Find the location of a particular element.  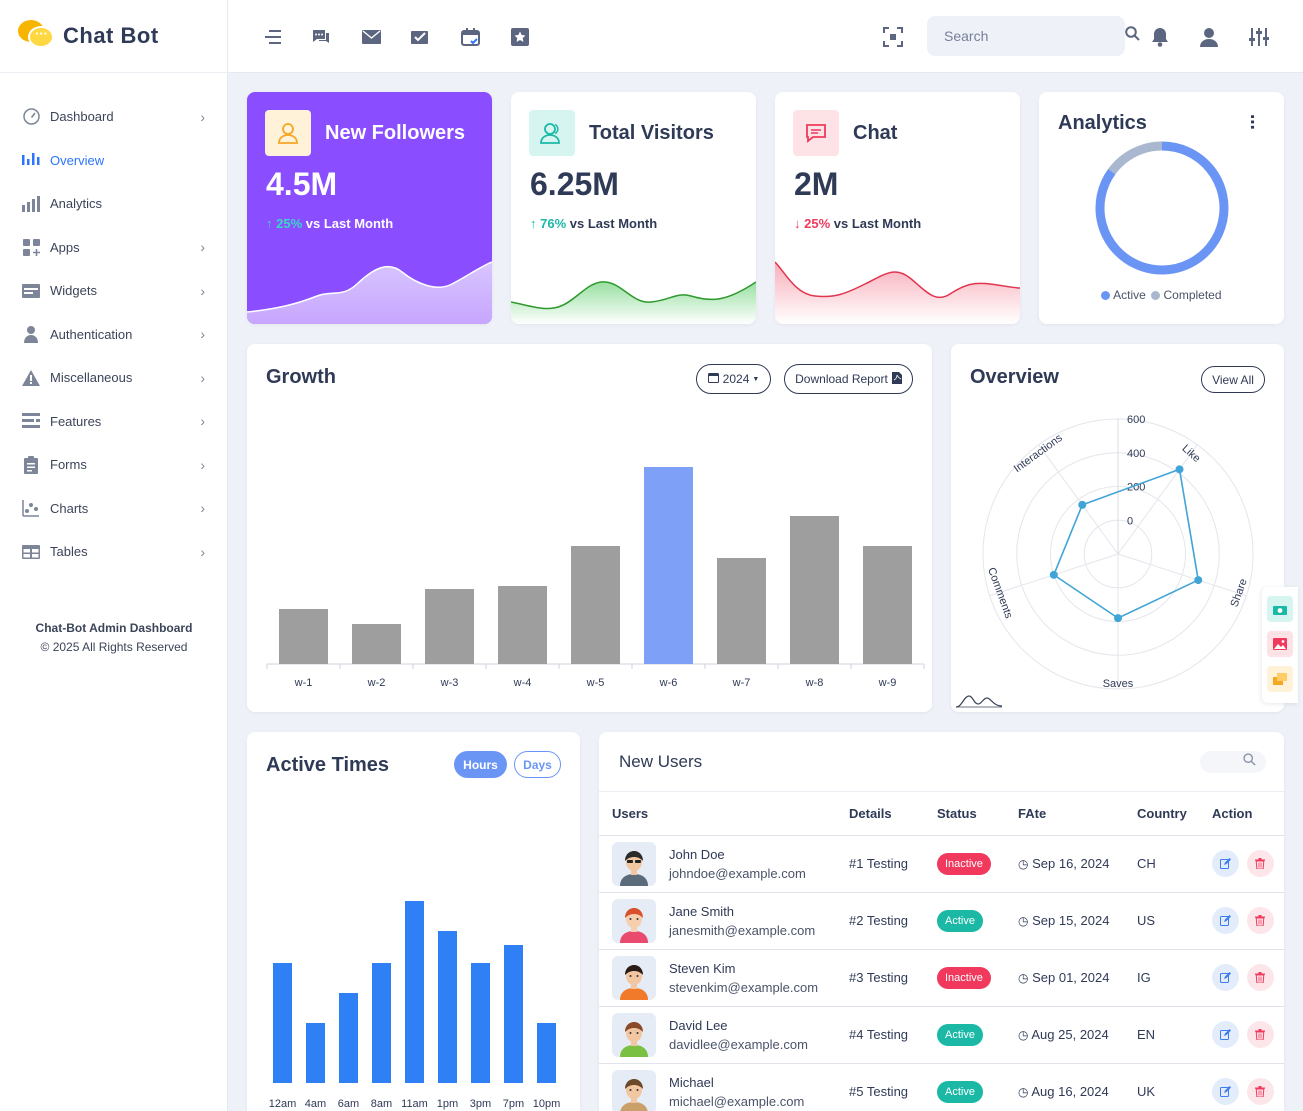

hours-toggle-button: Hours is located at coordinates (480, 764).